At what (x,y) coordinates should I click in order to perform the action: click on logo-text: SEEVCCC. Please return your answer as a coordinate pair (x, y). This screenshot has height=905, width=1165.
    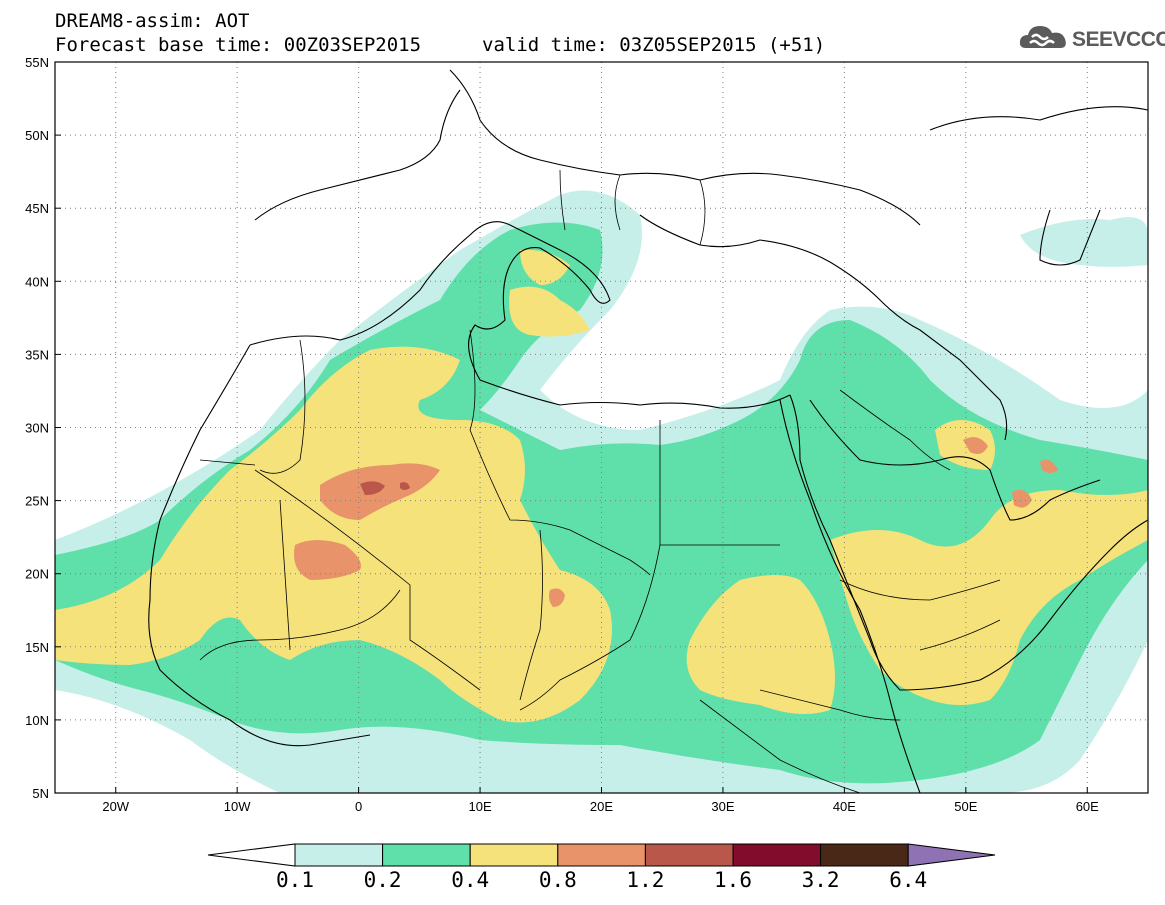
    Looking at the image, I should click on (1118, 39).